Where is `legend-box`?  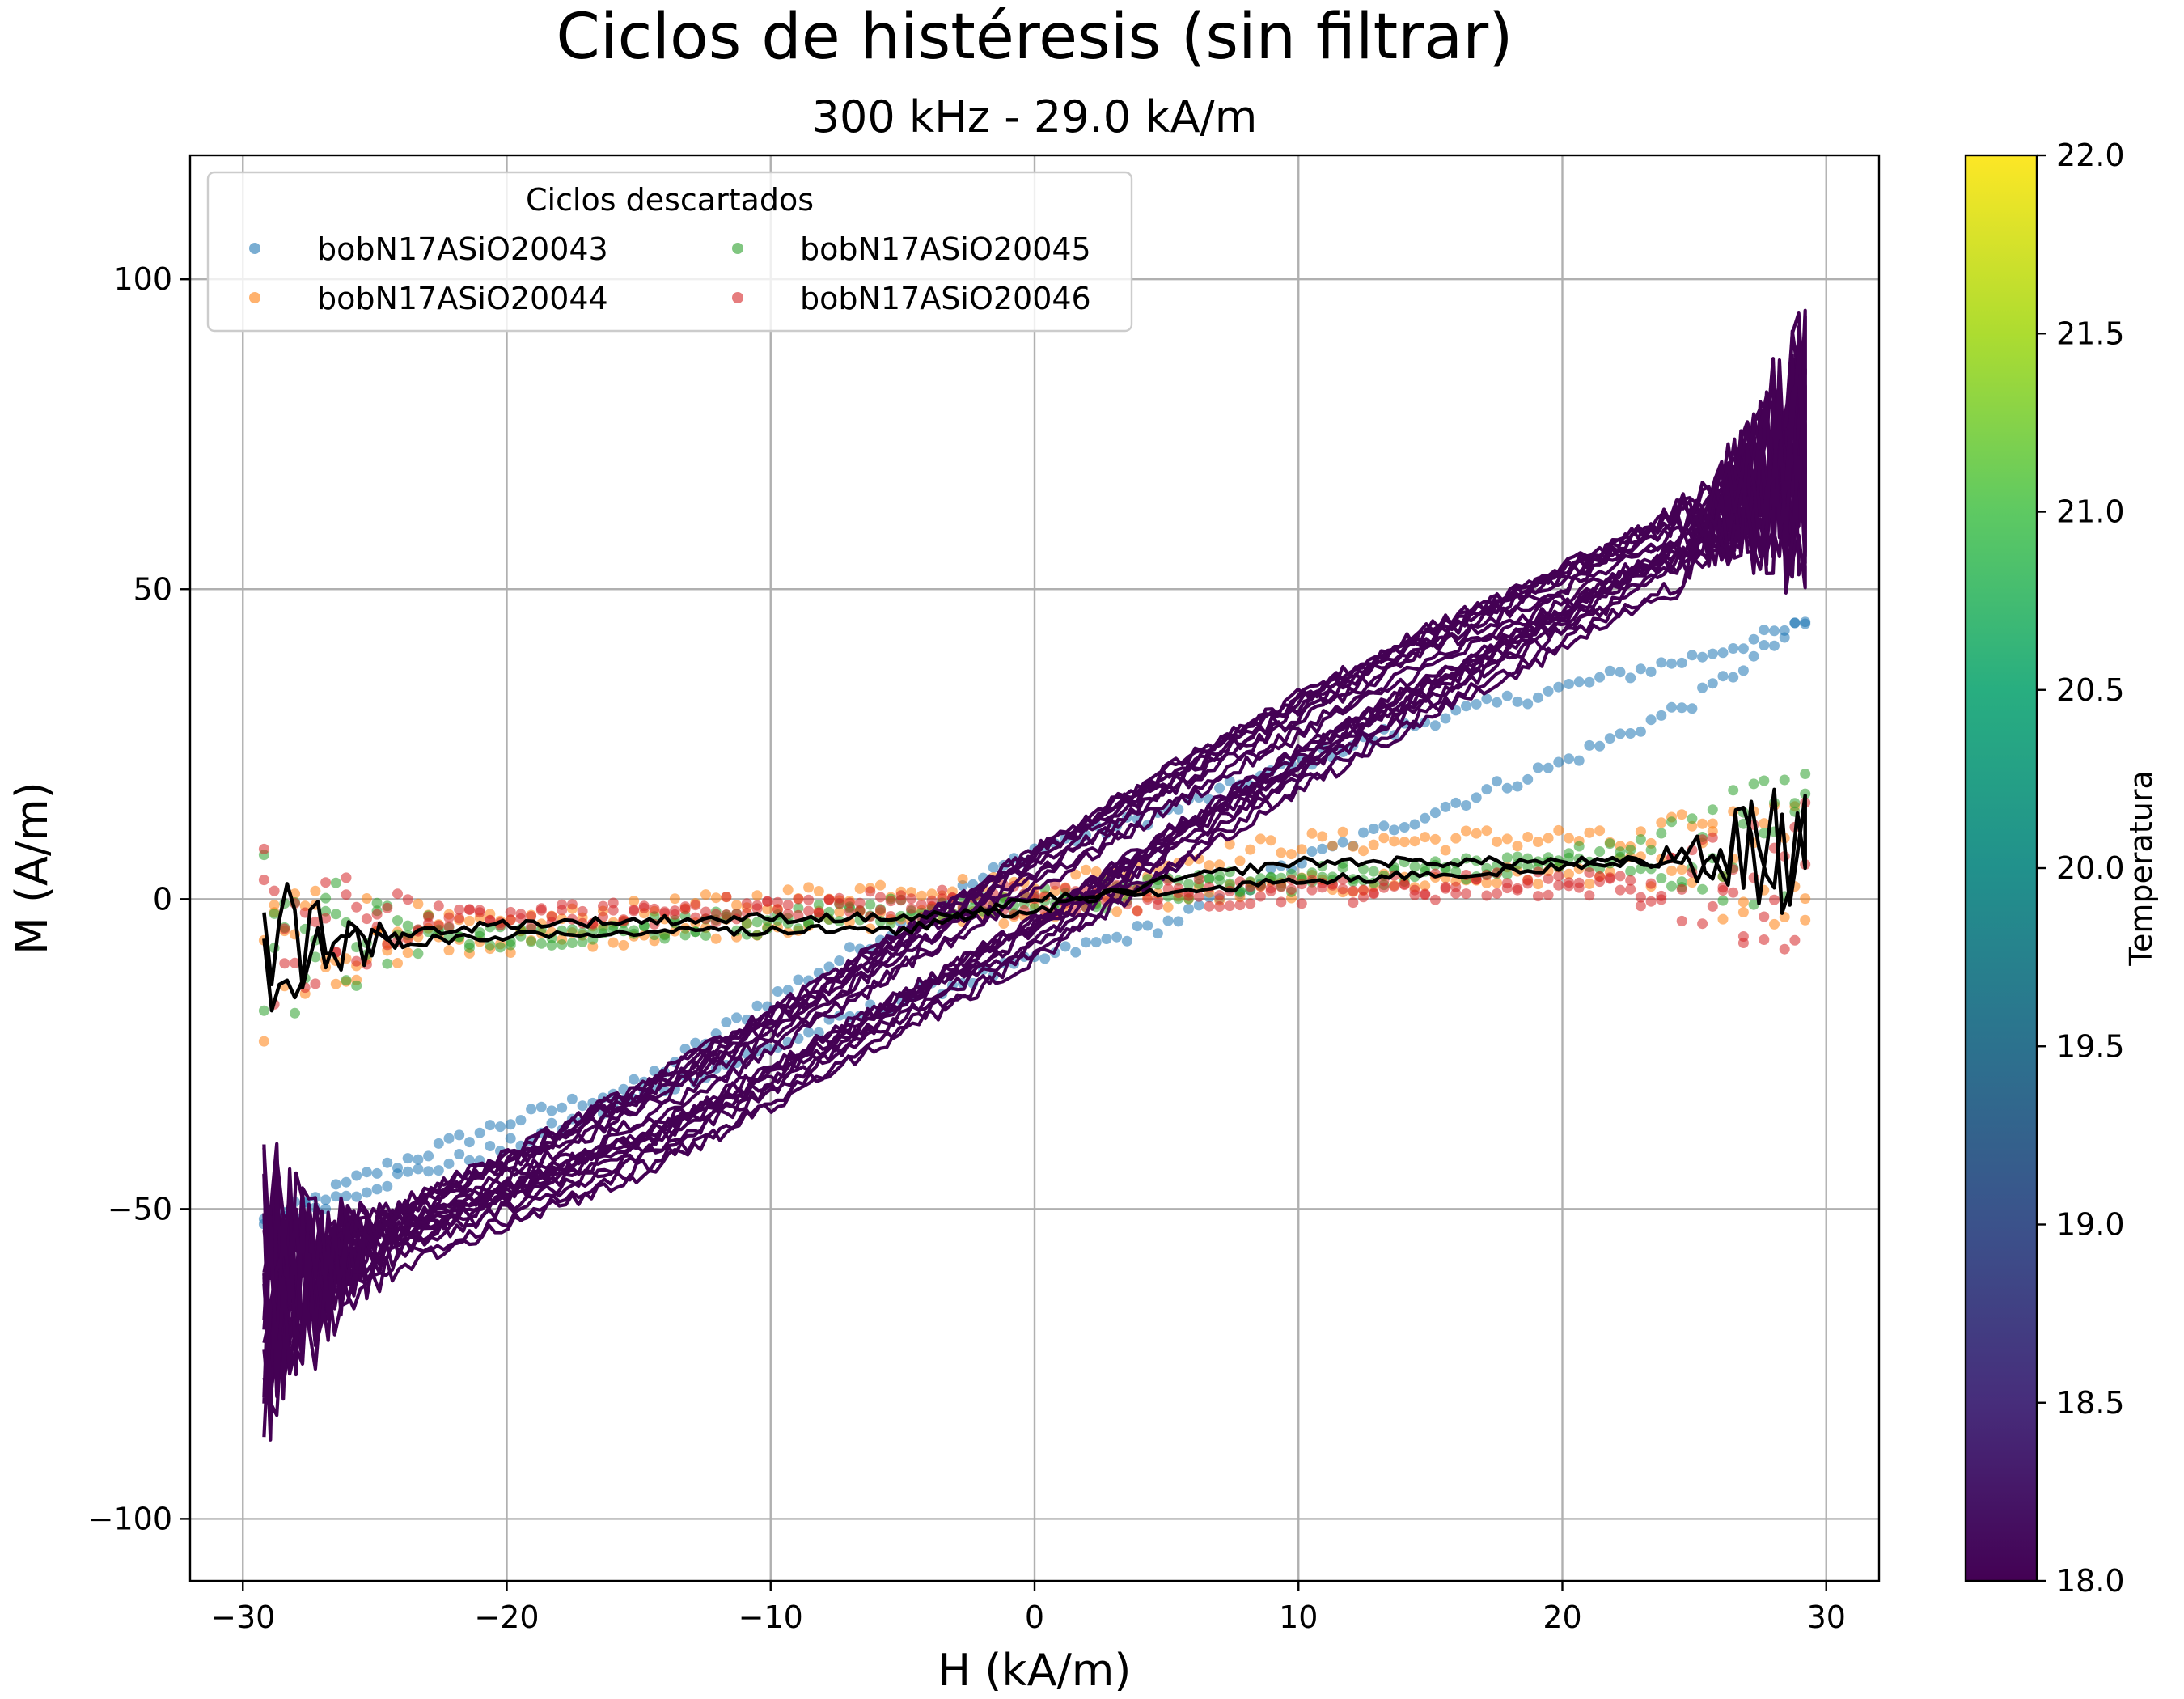 legend-box is located at coordinates (669, 252).